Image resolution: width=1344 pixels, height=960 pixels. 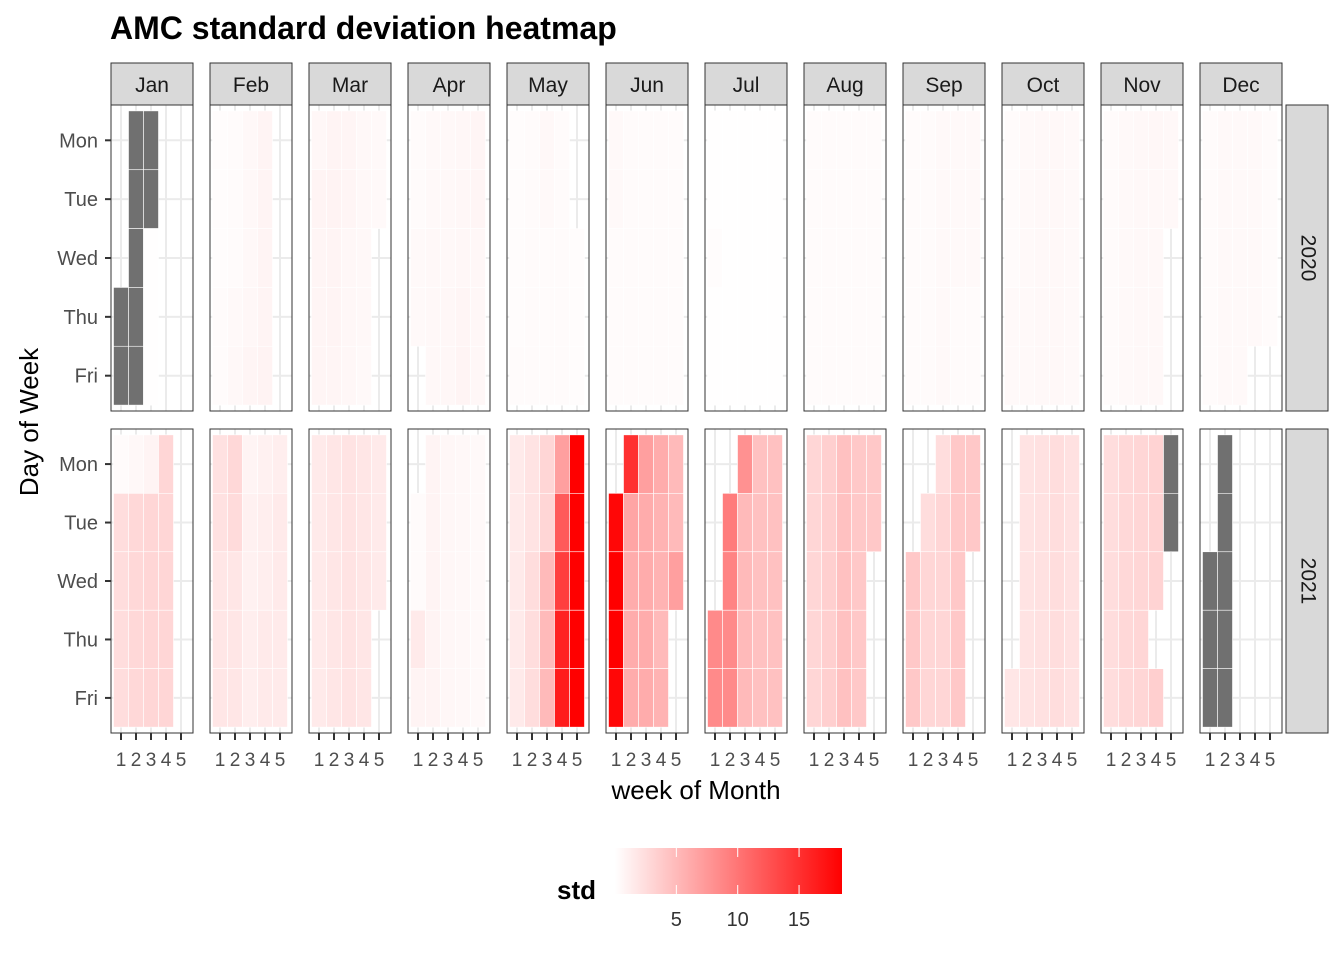 I want to click on facet-strip-may, so click(x=548, y=84).